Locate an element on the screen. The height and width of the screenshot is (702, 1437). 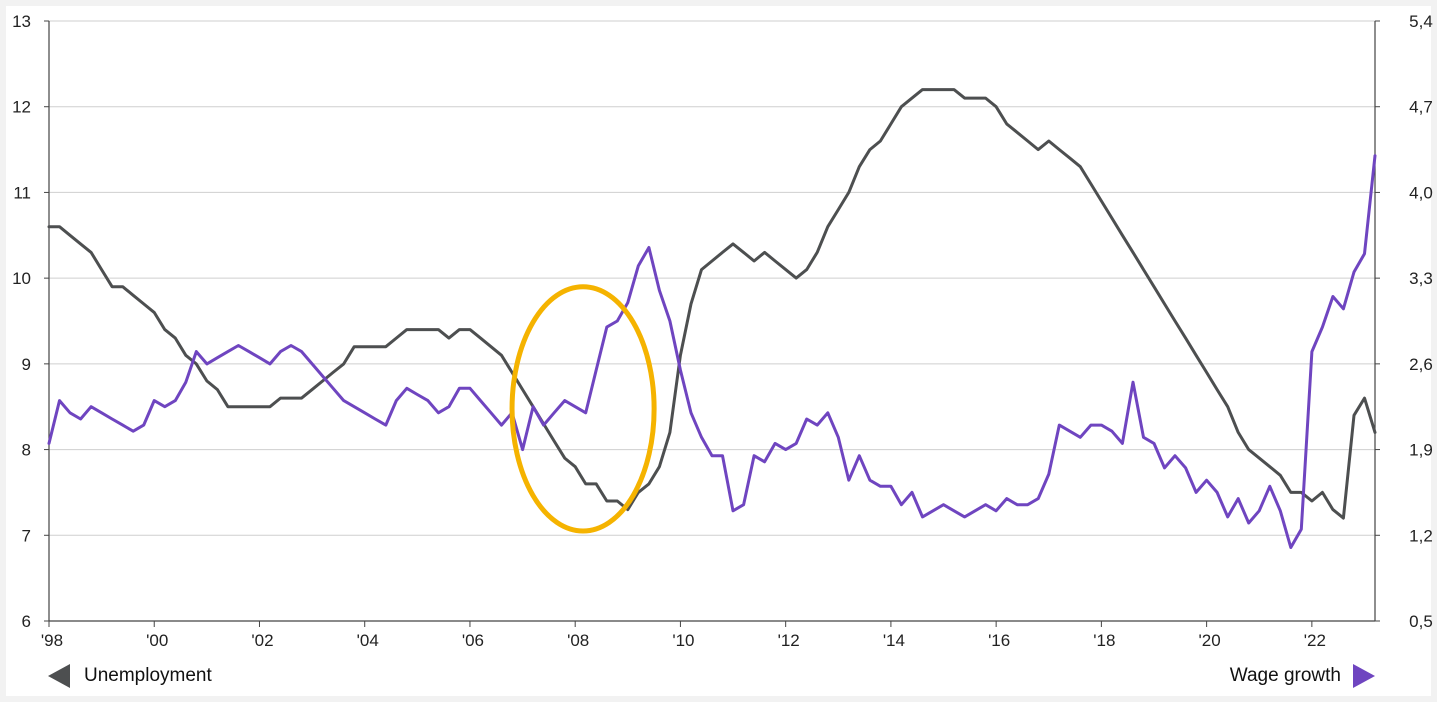
left-arrow-icon is located at coordinates (59, 676).